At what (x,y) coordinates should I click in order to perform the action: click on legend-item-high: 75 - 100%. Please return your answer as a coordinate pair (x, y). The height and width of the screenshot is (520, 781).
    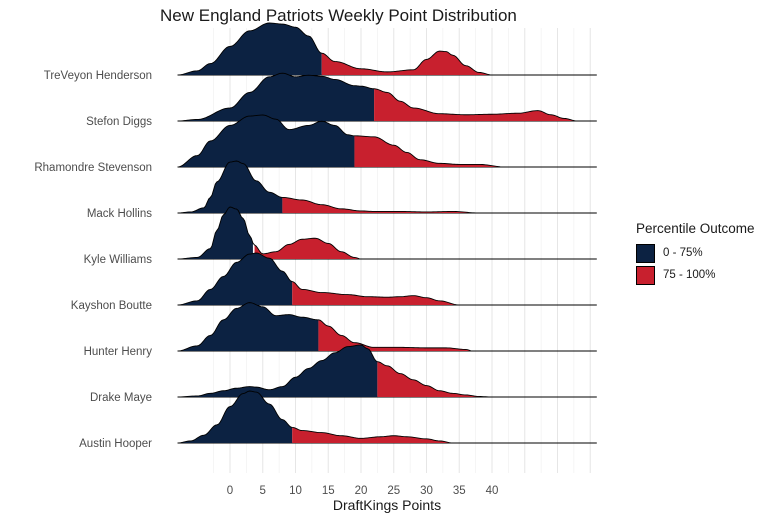
    Looking at the image, I should click on (706, 275).